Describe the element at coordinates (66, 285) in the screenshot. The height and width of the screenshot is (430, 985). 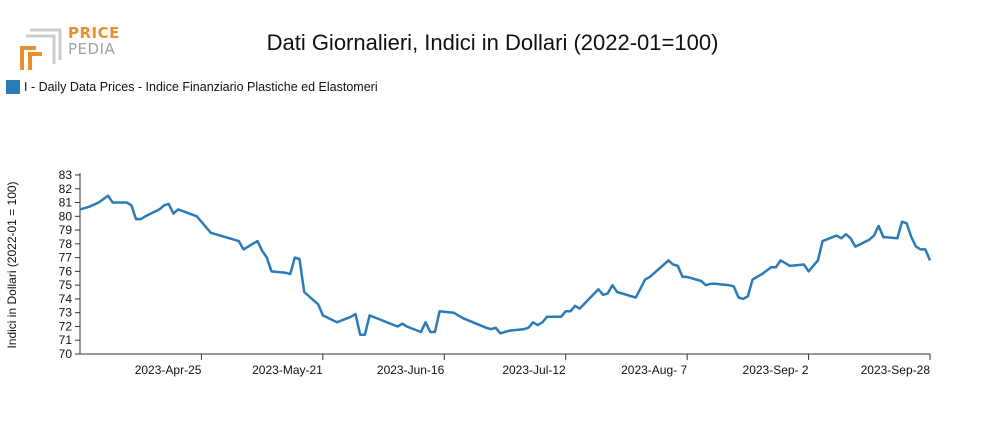
I see `y-tick-label: 75` at that location.